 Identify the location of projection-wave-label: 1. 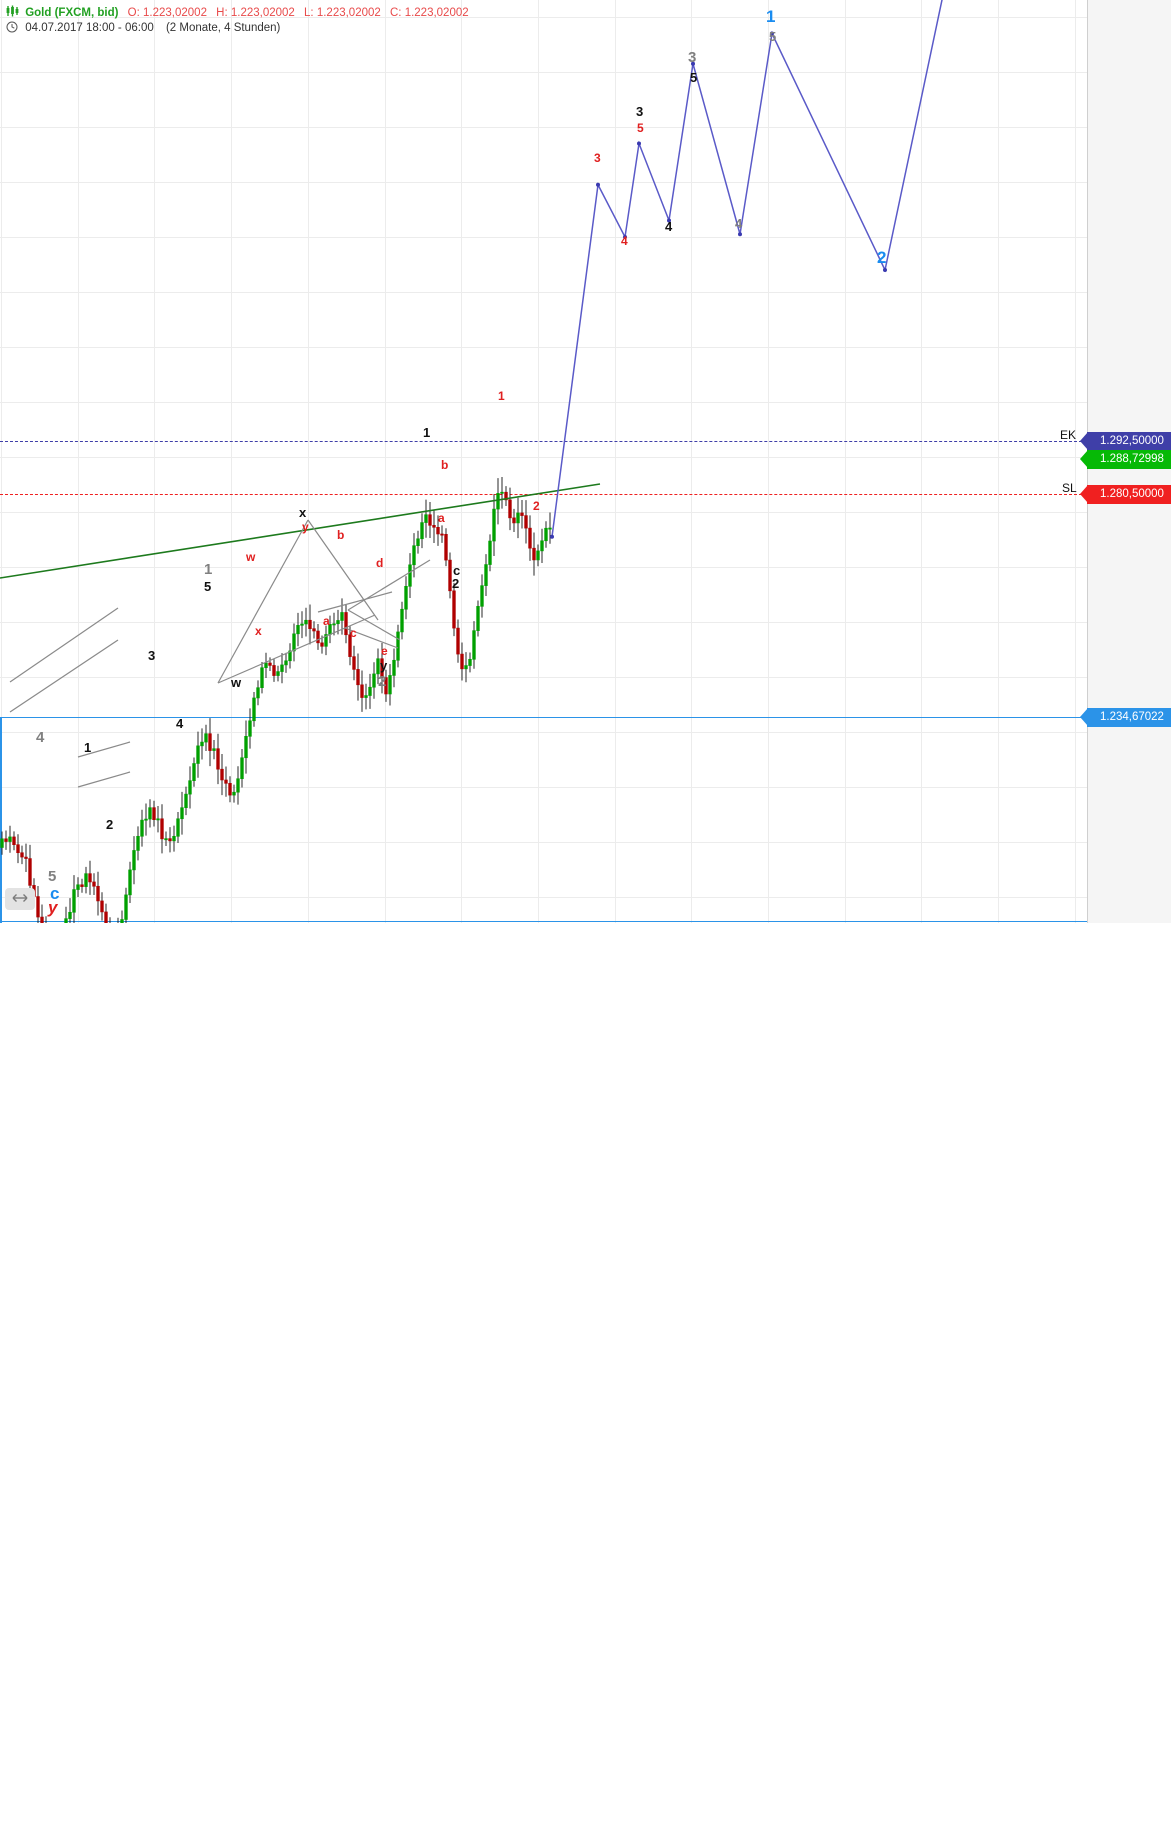
(771, 16).